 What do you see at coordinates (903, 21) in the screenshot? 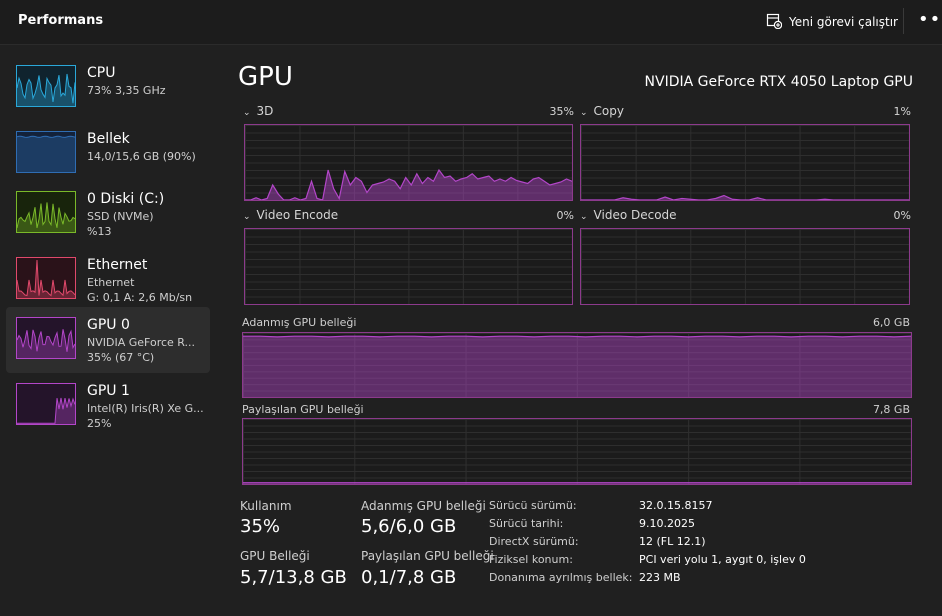
I see `toolbar-divider` at bounding box center [903, 21].